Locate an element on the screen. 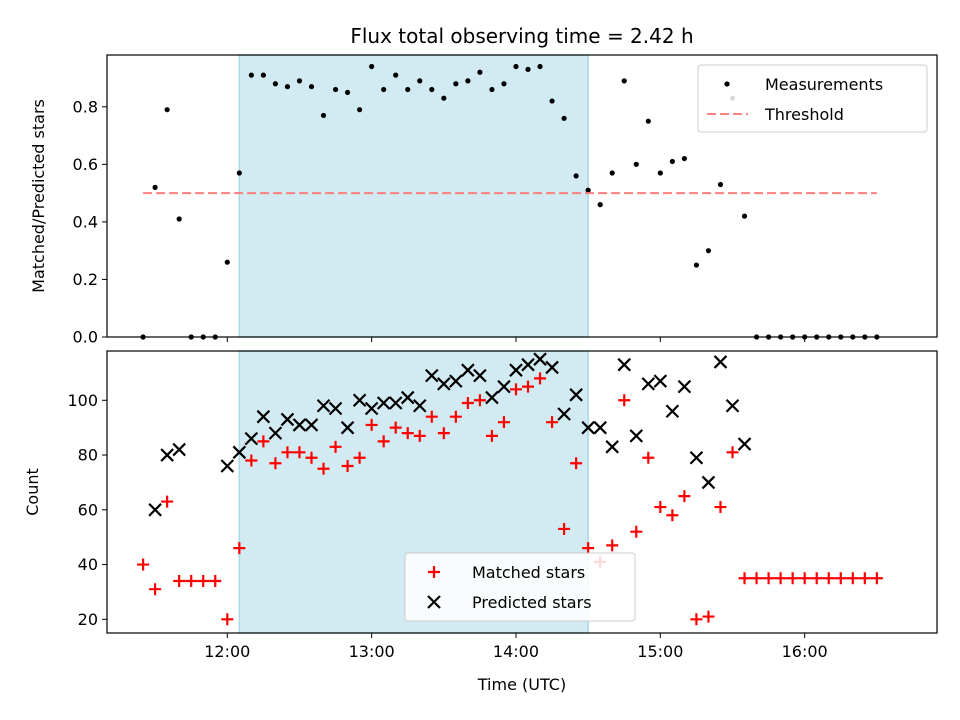 Image resolution: width=960 pixels, height=720 pixels. x-tick-label: 16:00 is located at coordinates (805, 651).